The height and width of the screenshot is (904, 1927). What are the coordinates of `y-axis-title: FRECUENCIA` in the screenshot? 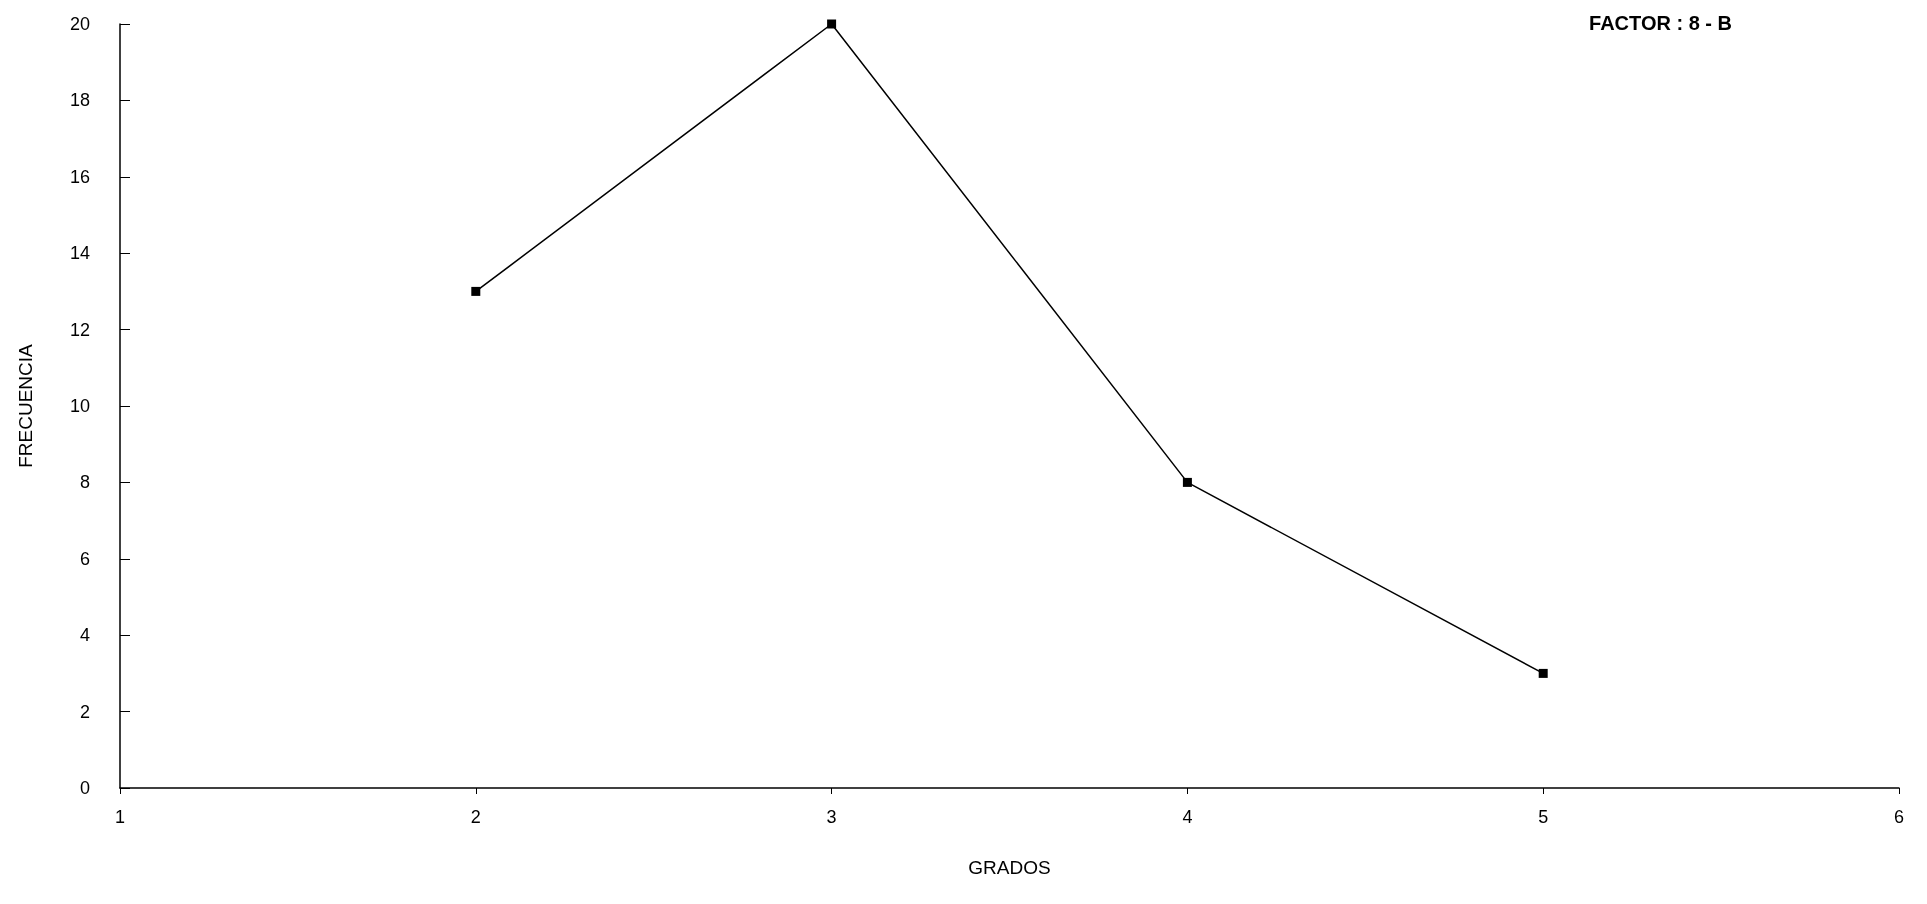 It's located at (25, 405).